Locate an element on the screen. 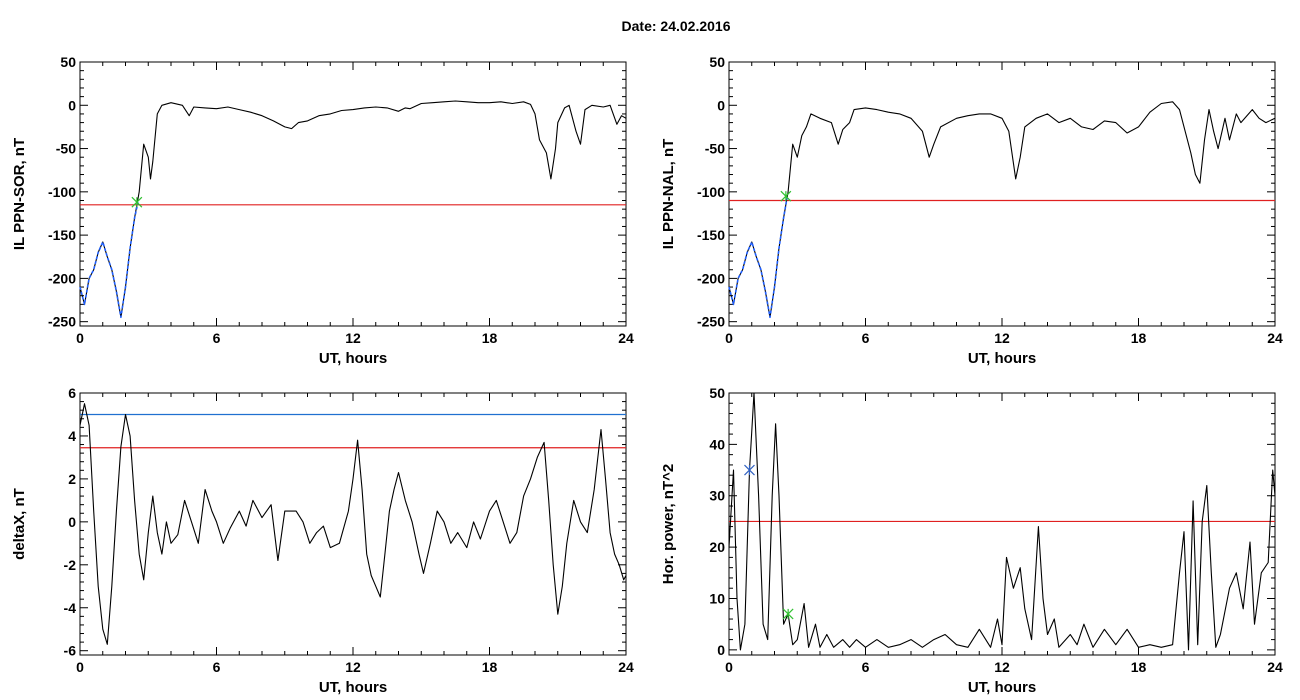 This screenshot has width=1300, height=700. y-axis-label: deltaX, nT is located at coordinates (19, 524).